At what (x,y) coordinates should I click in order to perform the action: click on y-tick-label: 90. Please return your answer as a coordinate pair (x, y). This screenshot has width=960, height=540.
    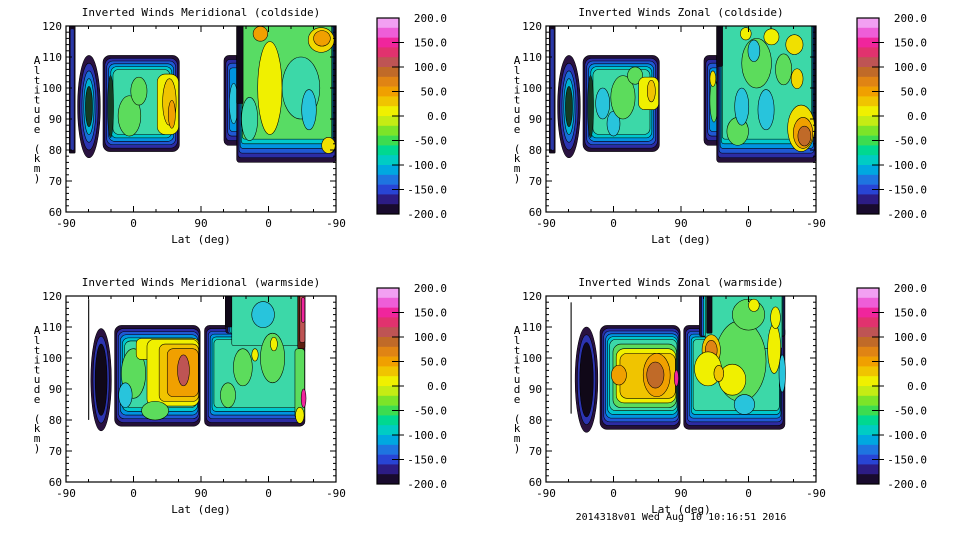
    Looking at the image, I should click on (55, 119).